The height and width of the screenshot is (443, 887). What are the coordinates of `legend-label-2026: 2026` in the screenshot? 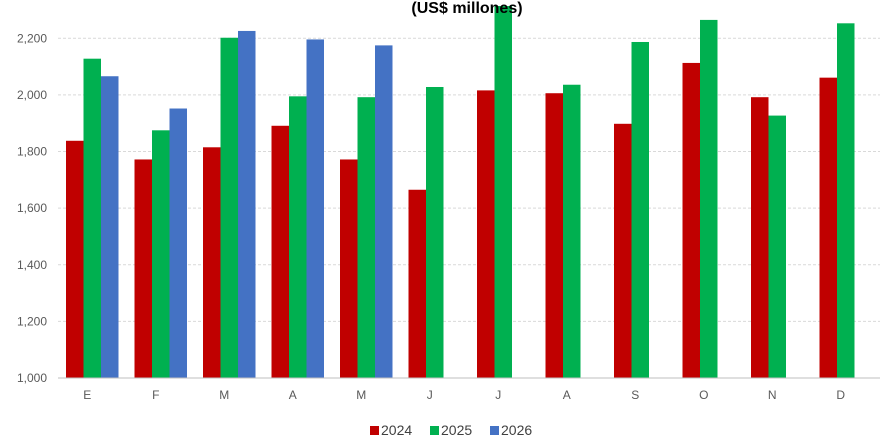 It's located at (516, 430).